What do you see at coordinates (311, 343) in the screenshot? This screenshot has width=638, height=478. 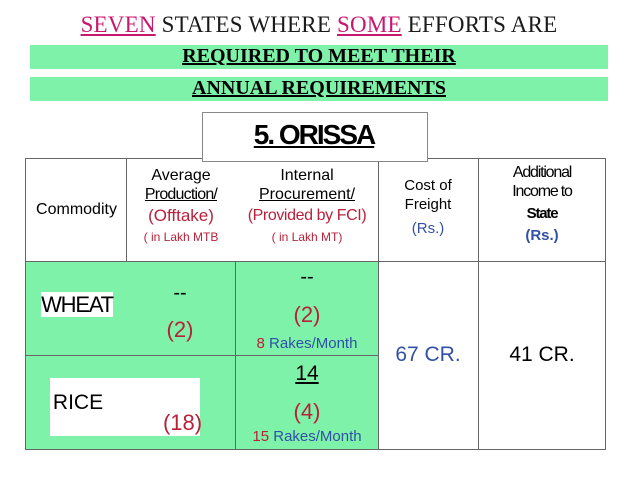 I see `wheat-rakes-text: Rakes/Month` at bounding box center [311, 343].